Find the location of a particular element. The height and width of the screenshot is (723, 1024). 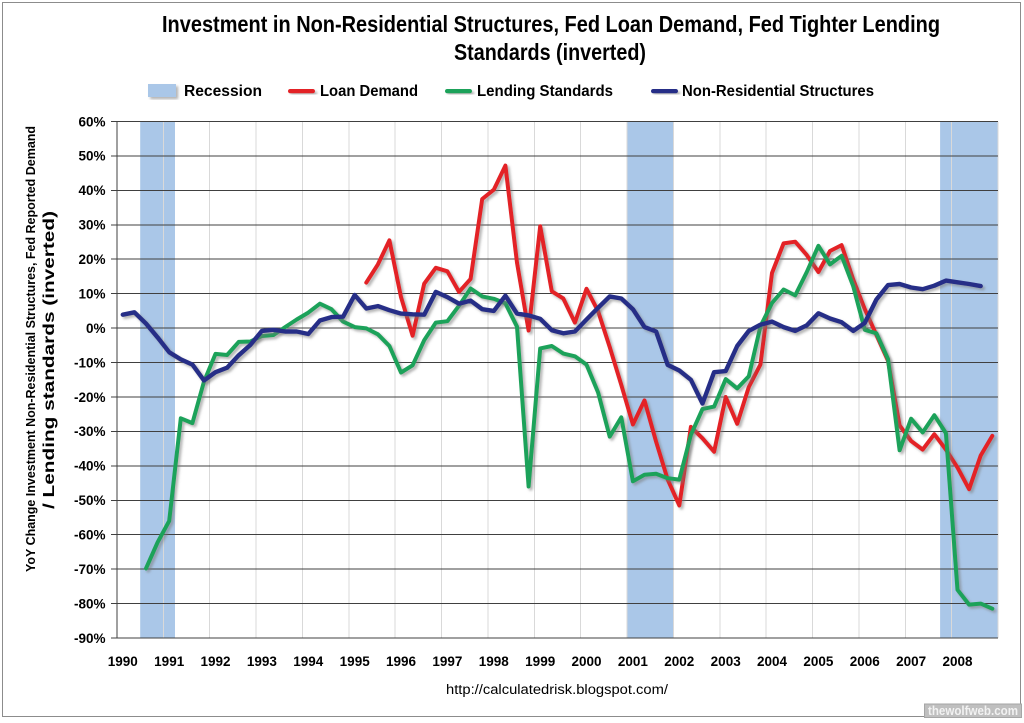

svg-text: Loan Demand is located at coordinates (369, 91).